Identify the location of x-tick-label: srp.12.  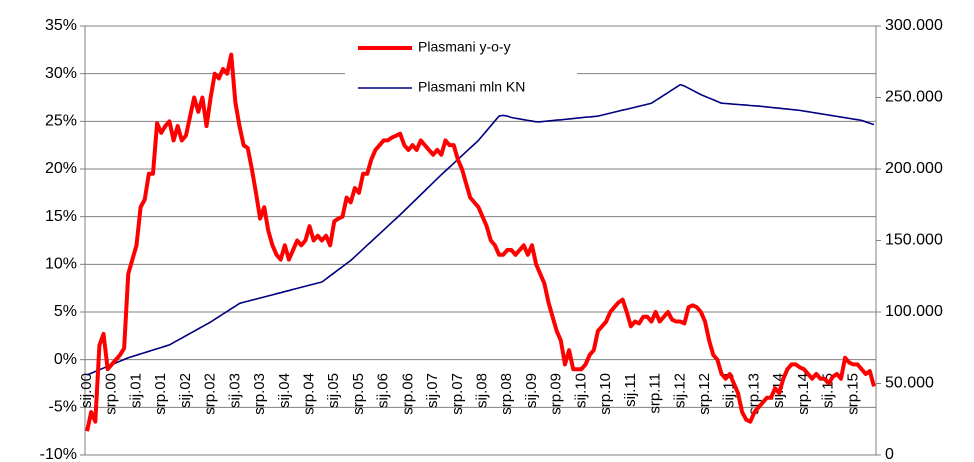
(704, 394).